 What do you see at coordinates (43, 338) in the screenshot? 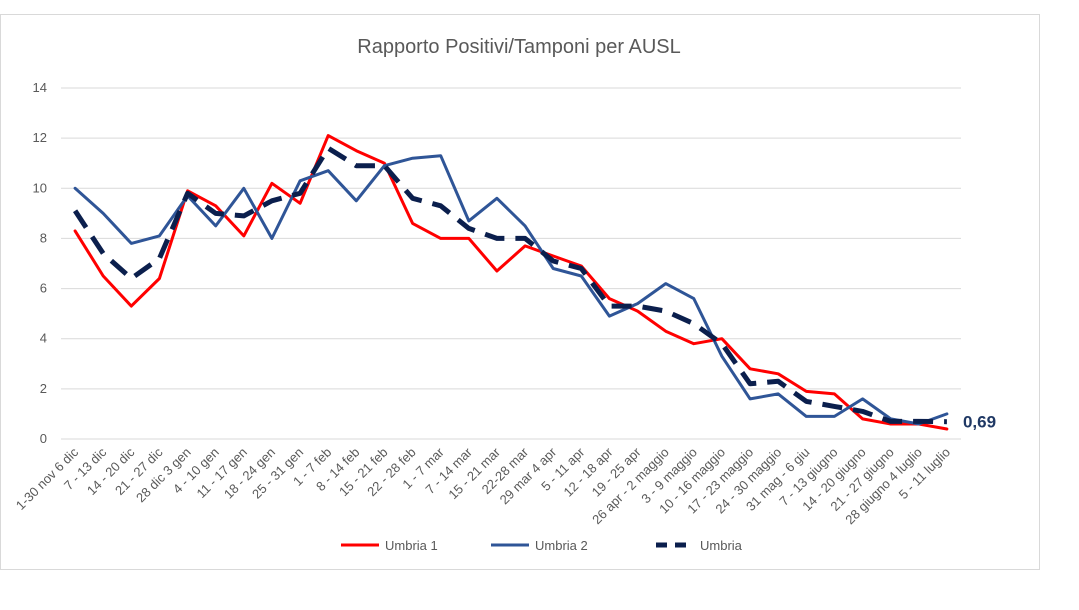
I see `y-tick-label: 4` at bounding box center [43, 338].